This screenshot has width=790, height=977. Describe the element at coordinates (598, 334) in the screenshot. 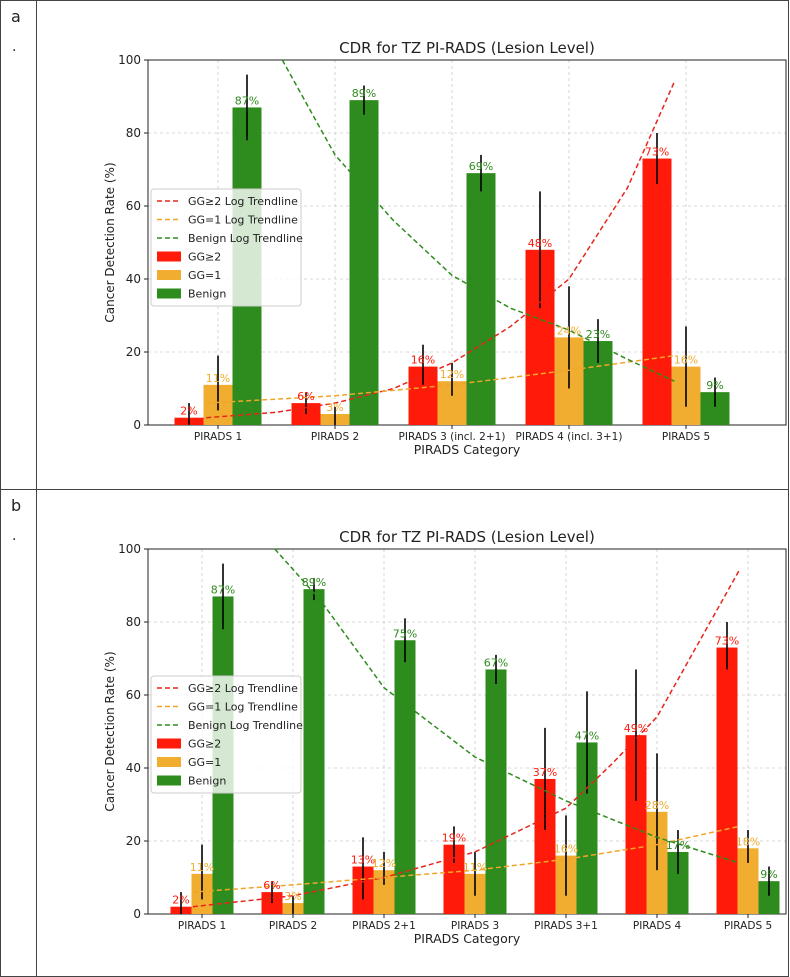

I see `data-label: 23%` at that location.